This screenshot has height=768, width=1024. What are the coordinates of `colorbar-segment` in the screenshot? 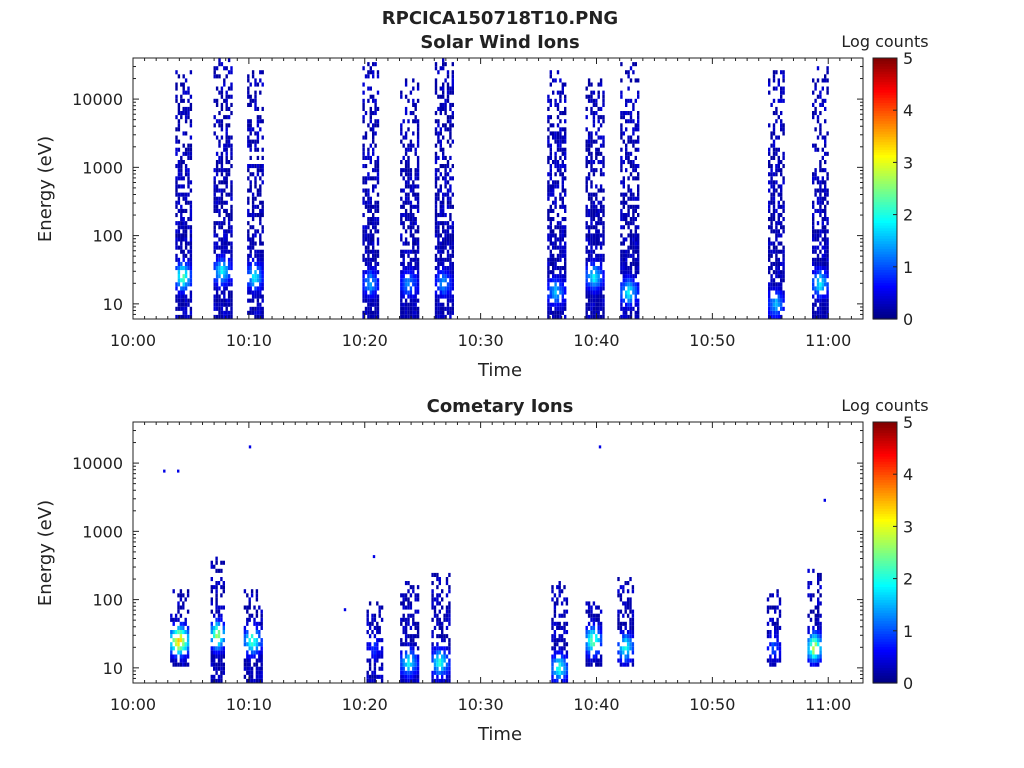 It's located at (885, 669).